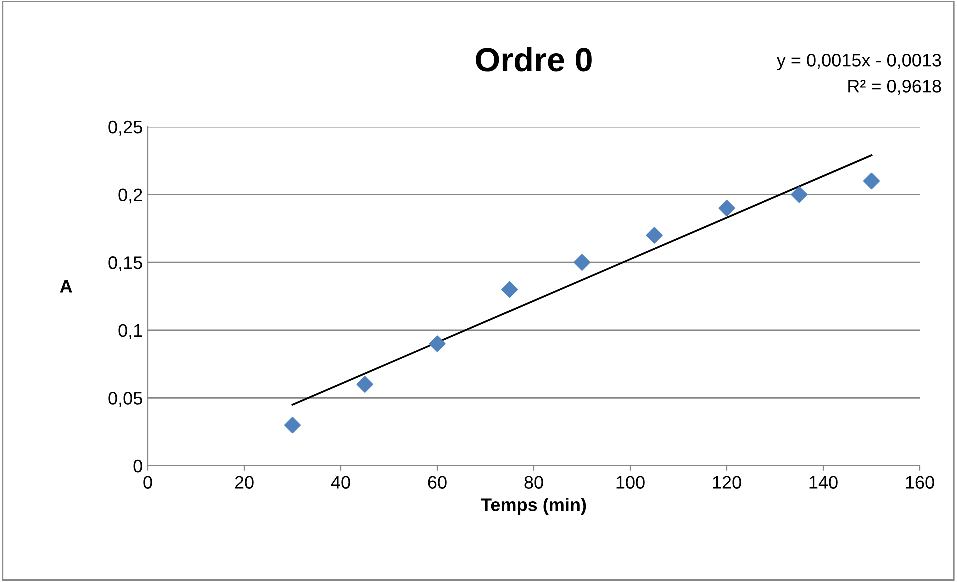 Image resolution: width=957 pixels, height=582 pixels. What do you see at coordinates (66, 286) in the screenshot?
I see `y-axis-title: A` at bounding box center [66, 286].